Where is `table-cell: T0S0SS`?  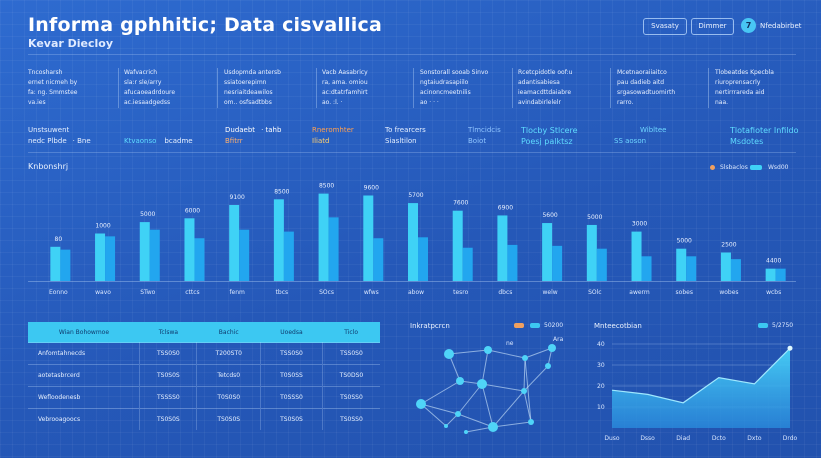 table-cell: T0S0SS is located at coordinates (291, 375).